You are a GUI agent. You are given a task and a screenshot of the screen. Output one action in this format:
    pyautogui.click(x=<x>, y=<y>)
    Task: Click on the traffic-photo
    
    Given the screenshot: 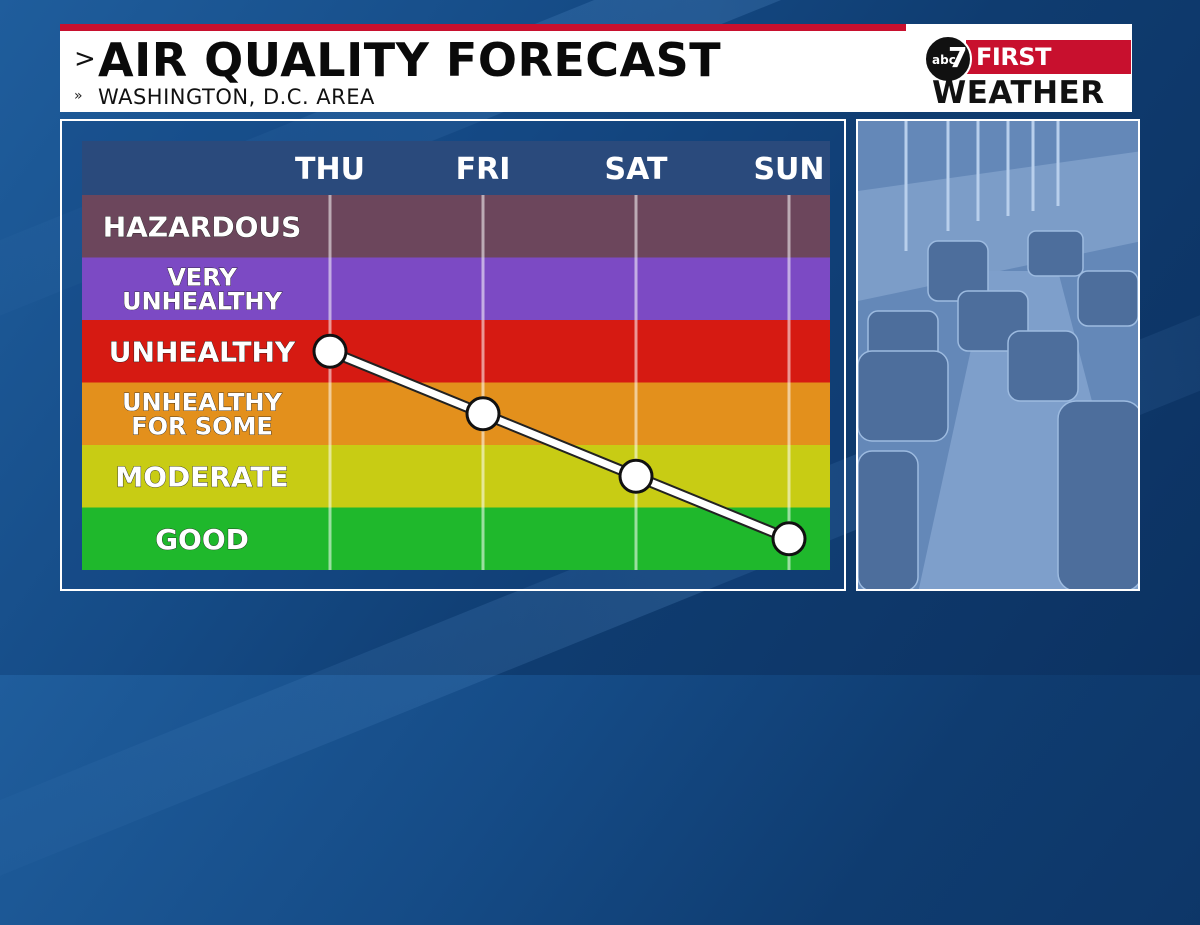 What is the action you would take?
    pyautogui.click(x=998, y=355)
    